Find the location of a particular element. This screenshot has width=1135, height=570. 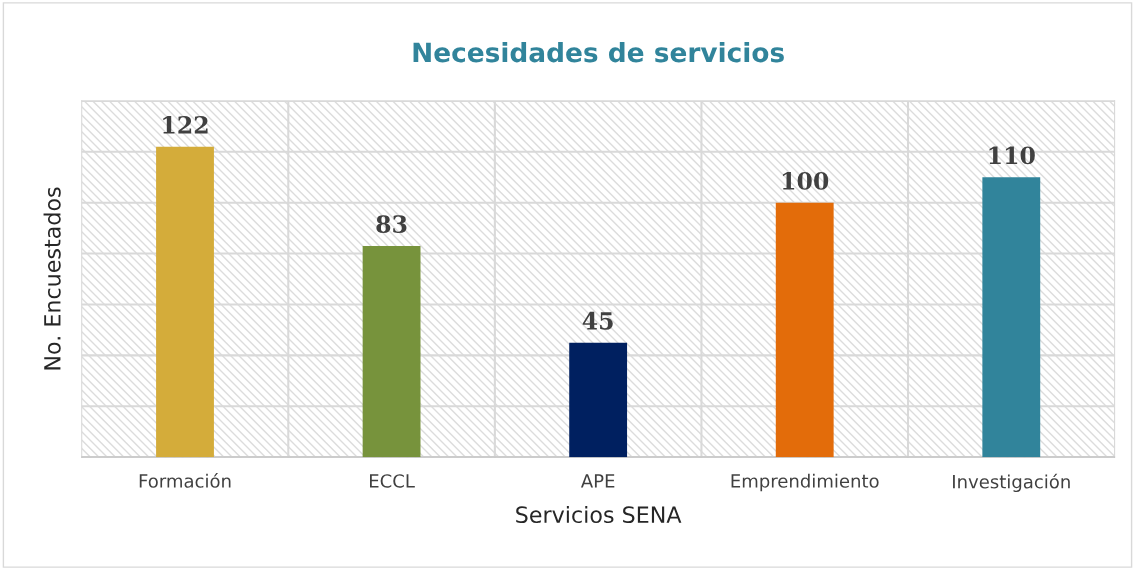

x-tick-label: APE is located at coordinates (597, 481).